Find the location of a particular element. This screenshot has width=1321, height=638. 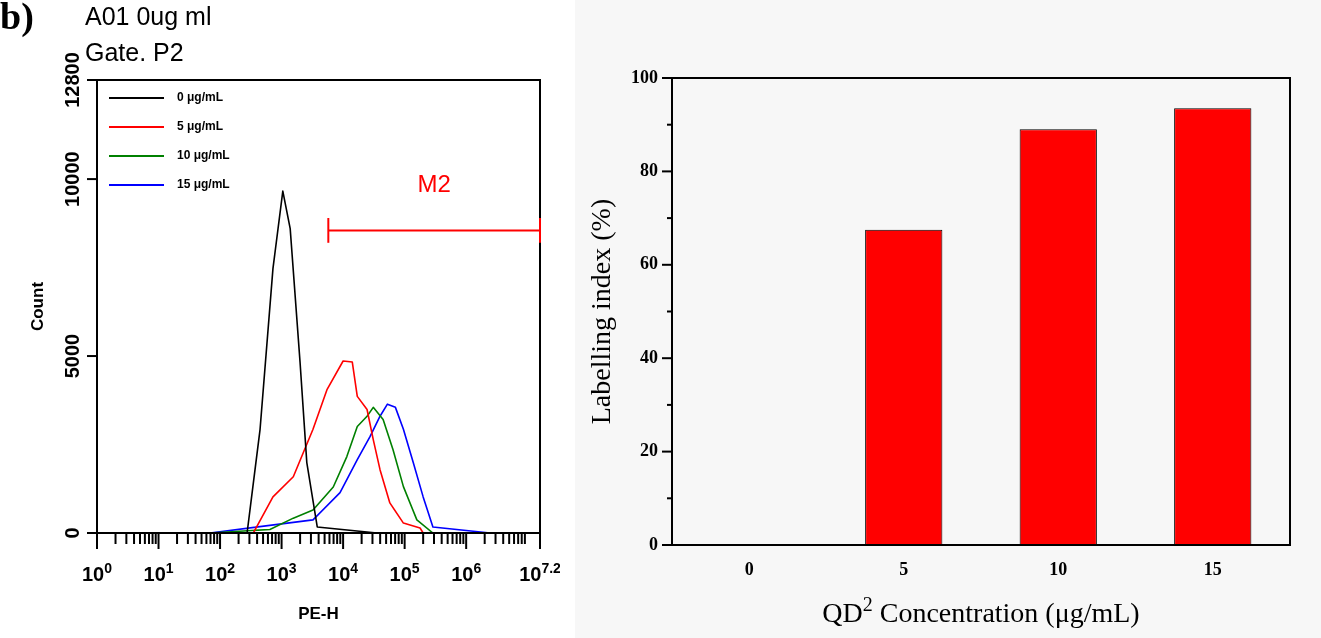

y-tick-label: 5000 is located at coordinates (71, 356).